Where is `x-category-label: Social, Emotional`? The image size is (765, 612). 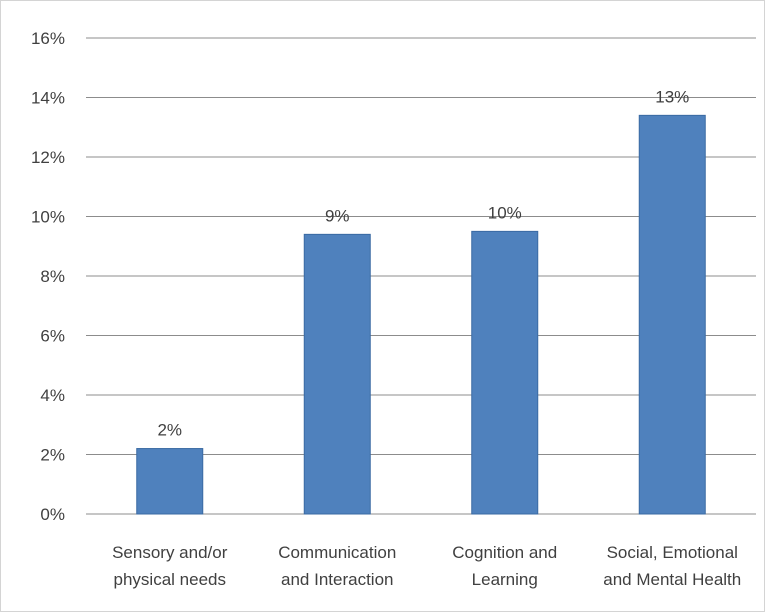
x-category-label: Social, Emotional is located at coordinates (672, 552).